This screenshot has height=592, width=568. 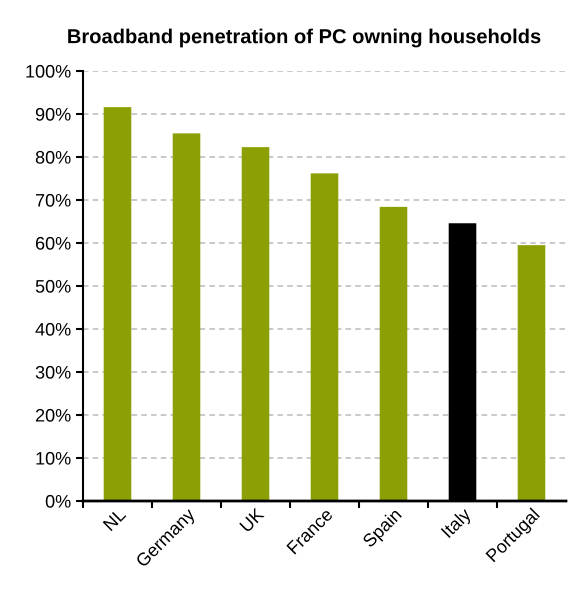 I want to click on y-tick-label: 10%, so click(x=53, y=458).